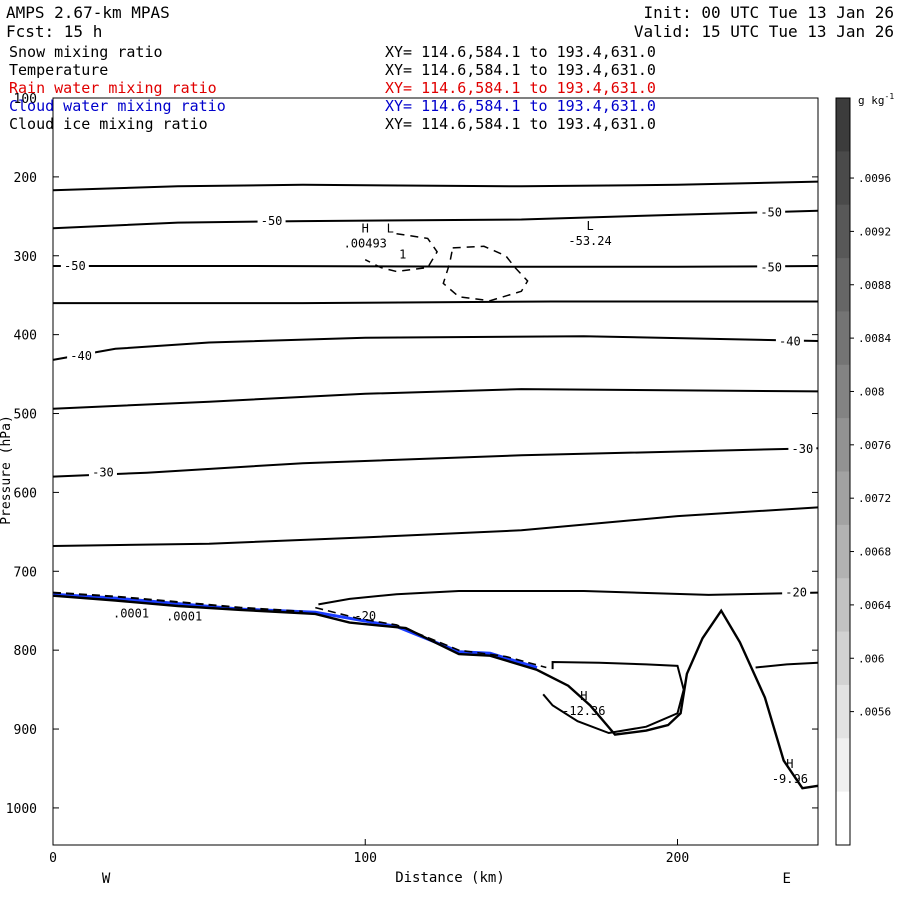 Image resolution: width=900 pixels, height=900 pixels. I want to click on y-tick-label: 300, so click(25, 257).